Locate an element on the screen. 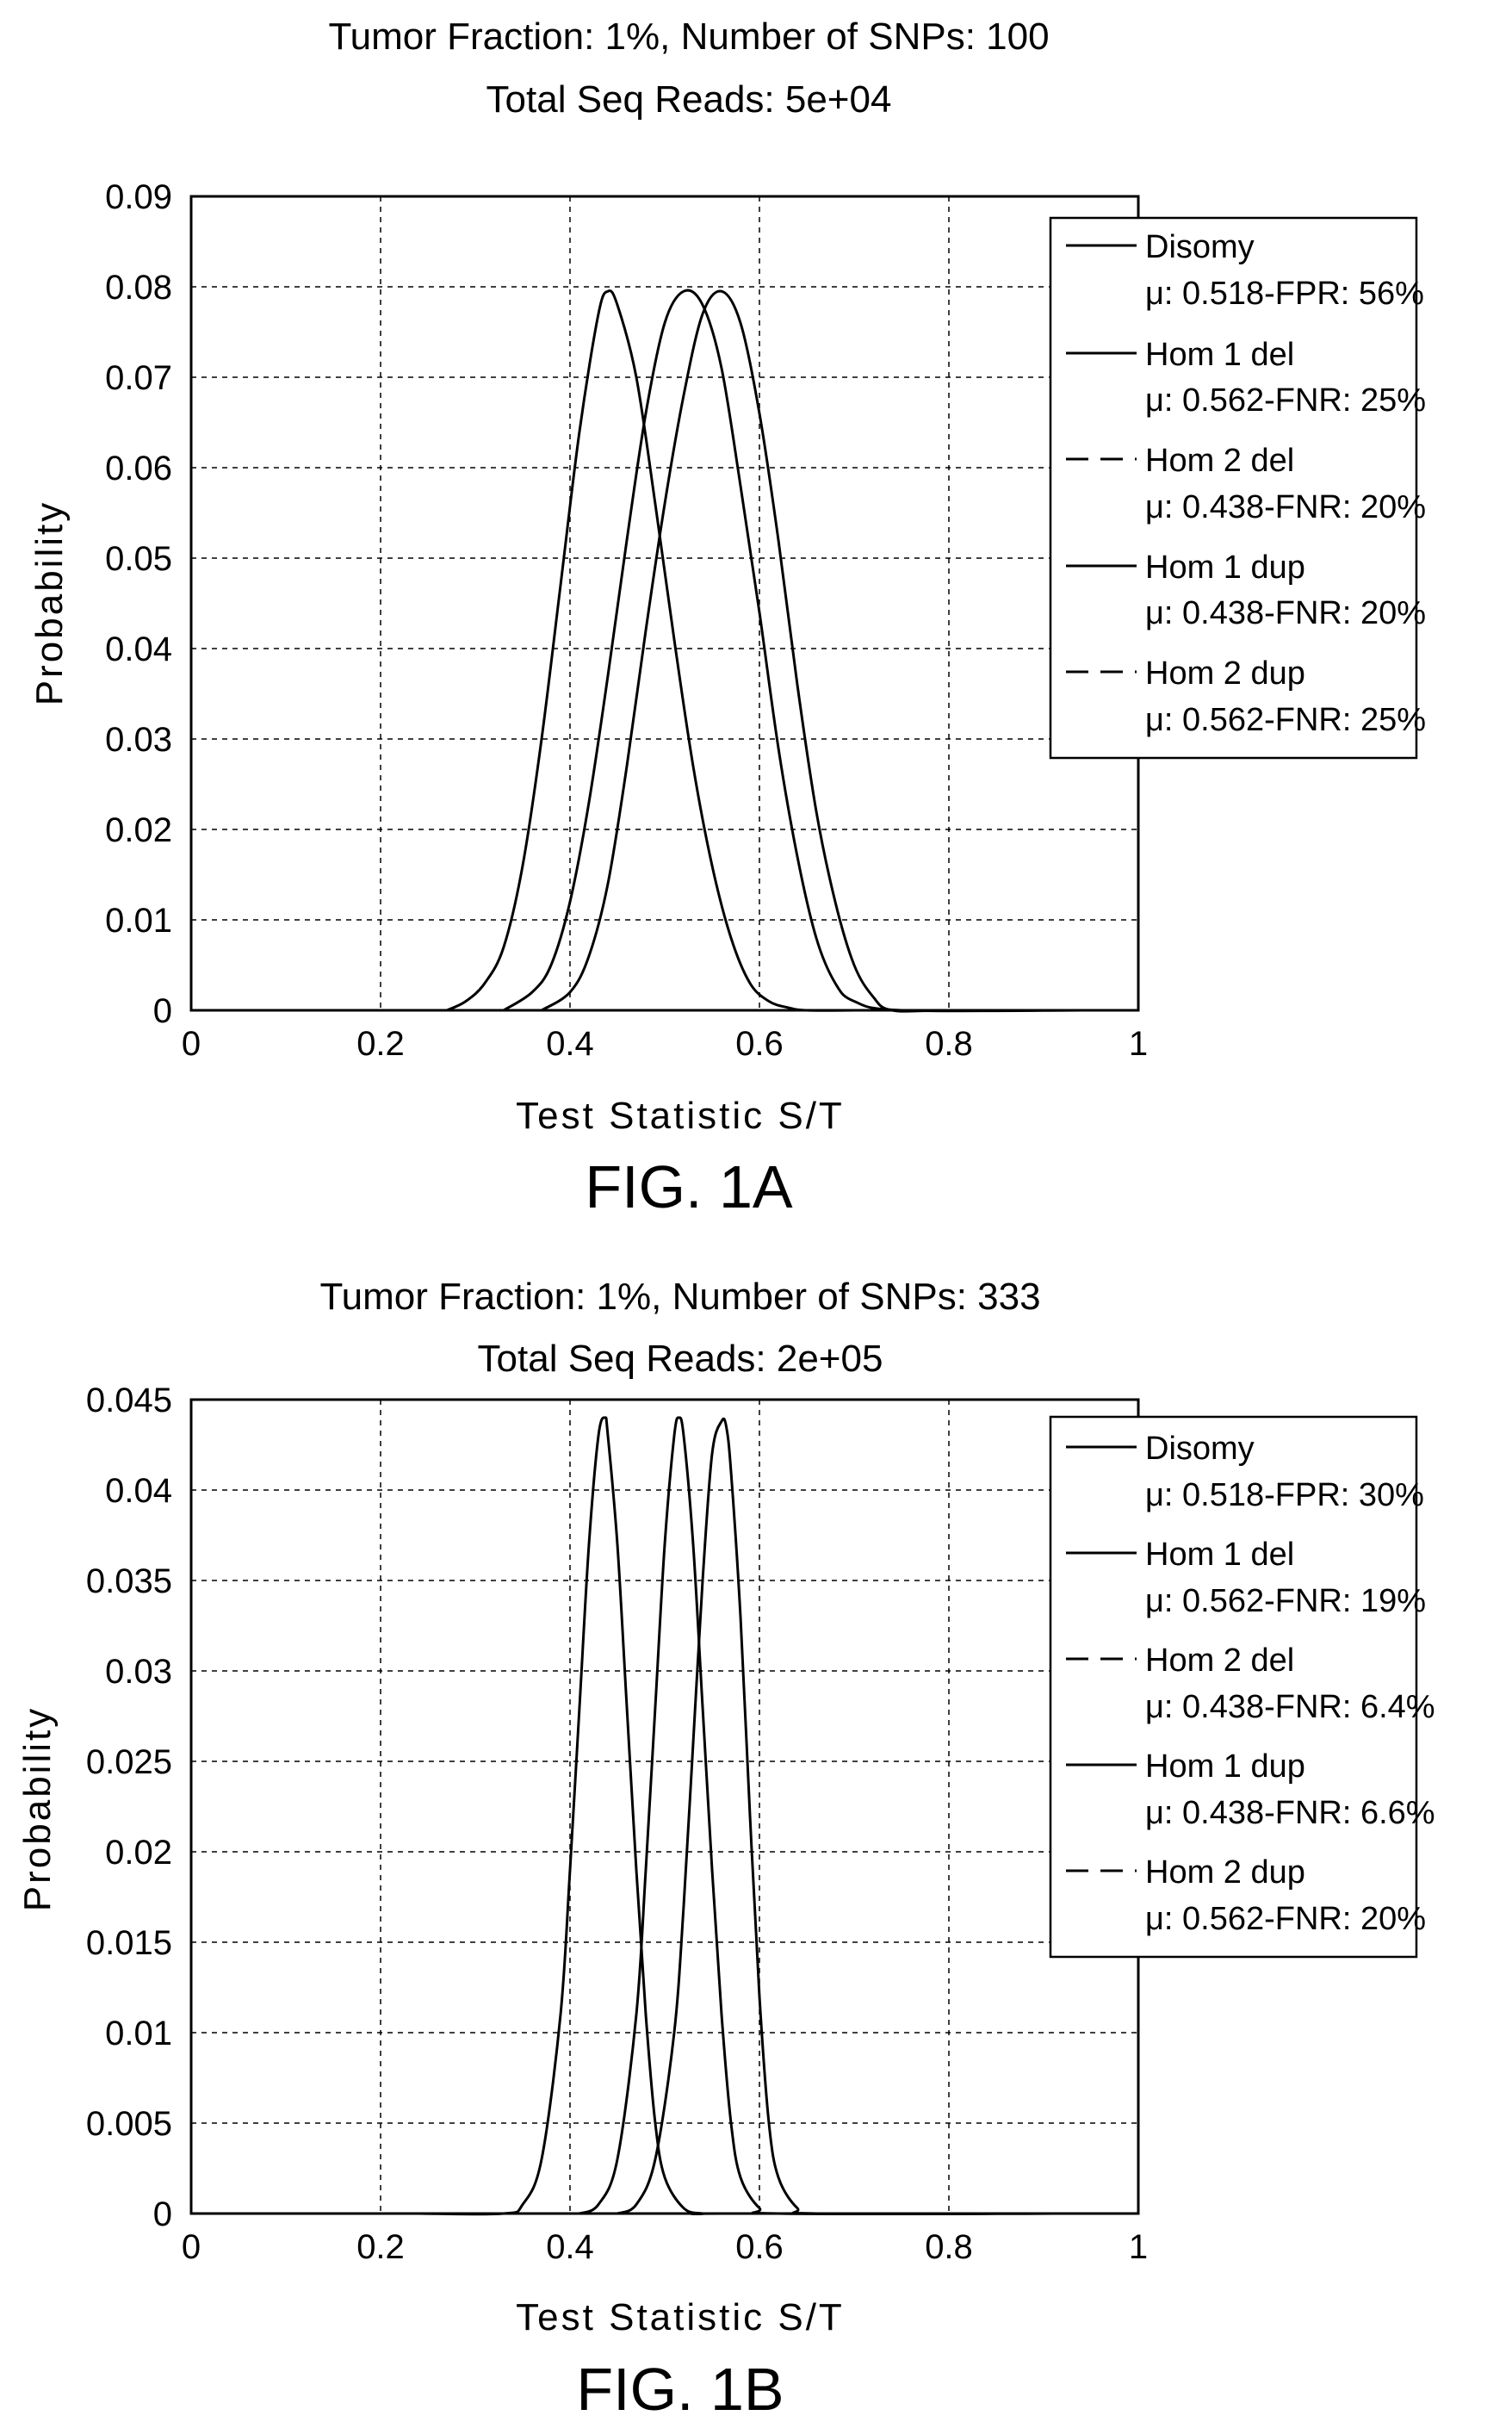 This screenshot has height=2428, width=1512. legend-detail-hom-1-dup: μ: 0.438-FNR: 20% is located at coordinates (1285, 613).